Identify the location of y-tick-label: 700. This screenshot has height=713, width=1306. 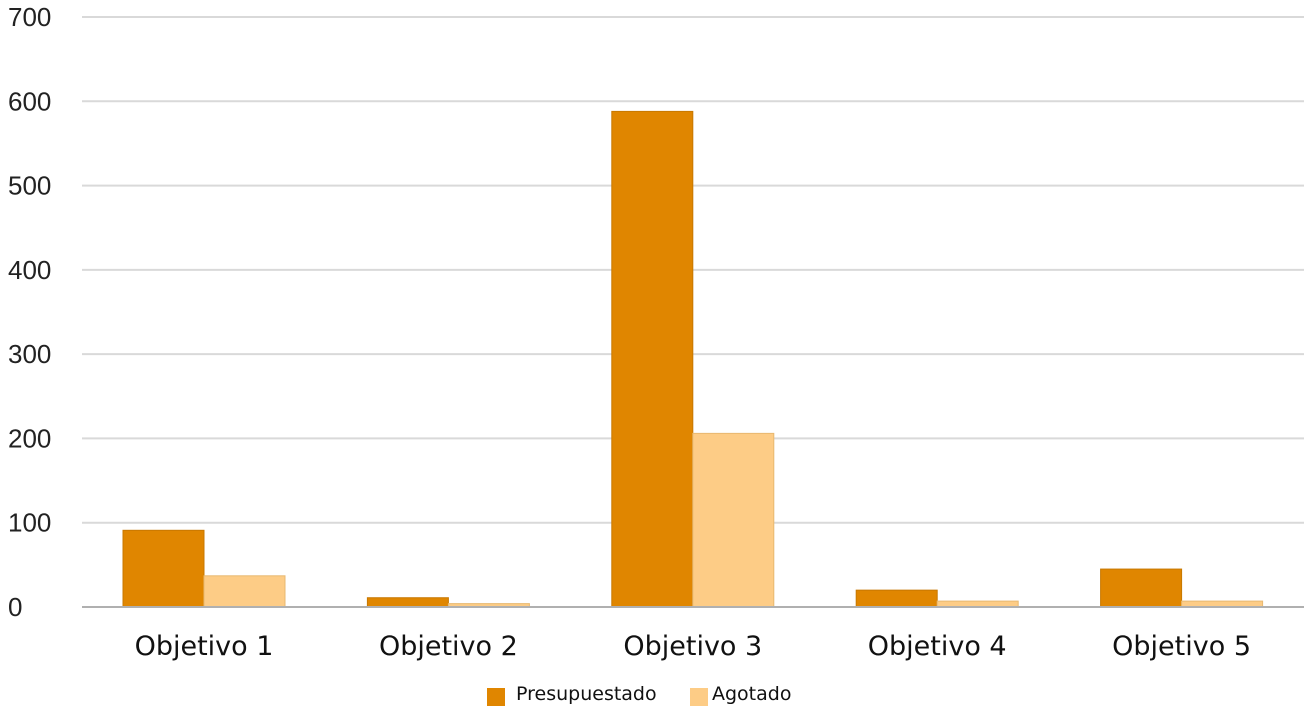
(29, 17).